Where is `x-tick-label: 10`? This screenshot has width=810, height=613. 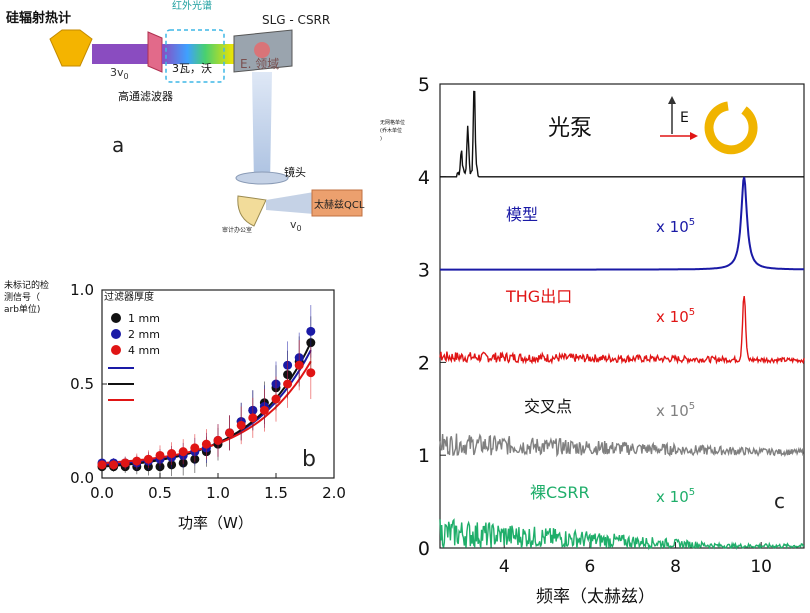
x-tick-label: 10 is located at coordinates (761, 567).